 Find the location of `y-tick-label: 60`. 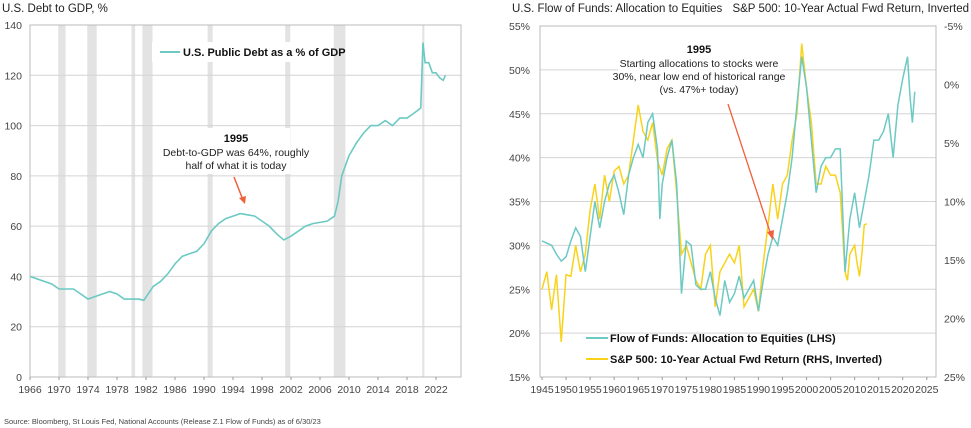

y-tick-label: 60 is located at coordinates (16, 227).